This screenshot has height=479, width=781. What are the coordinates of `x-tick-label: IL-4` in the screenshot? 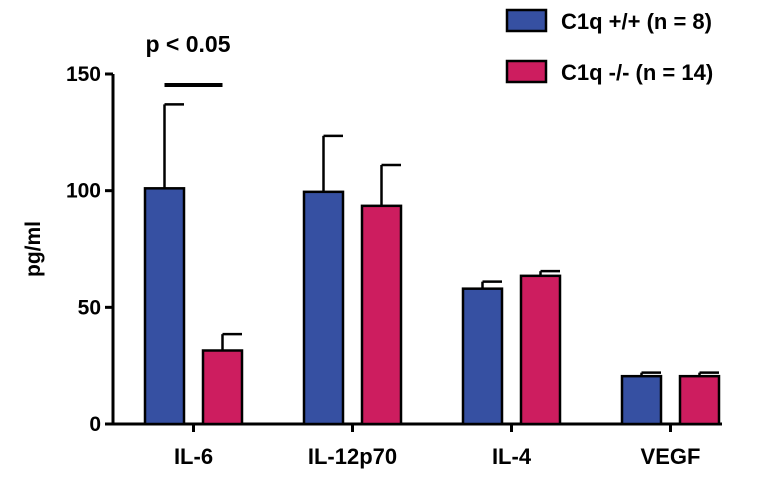 It's located at (512, 456).